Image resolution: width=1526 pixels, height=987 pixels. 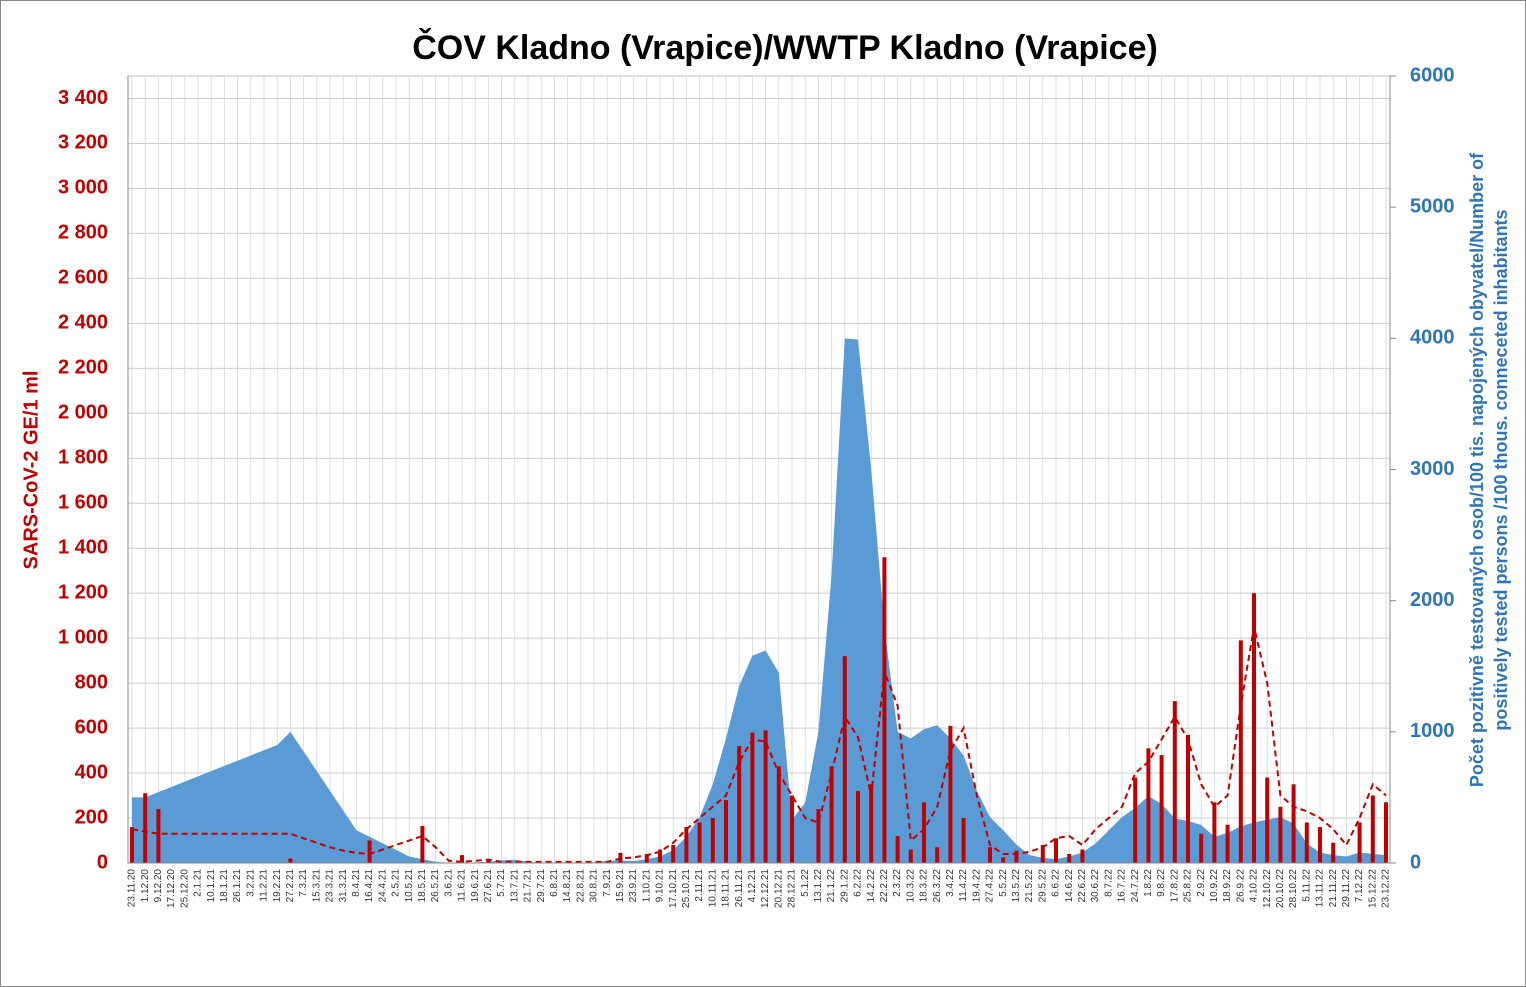 I want to click on x-tick-label: 25.8.22, so click(x=1188, y=886).